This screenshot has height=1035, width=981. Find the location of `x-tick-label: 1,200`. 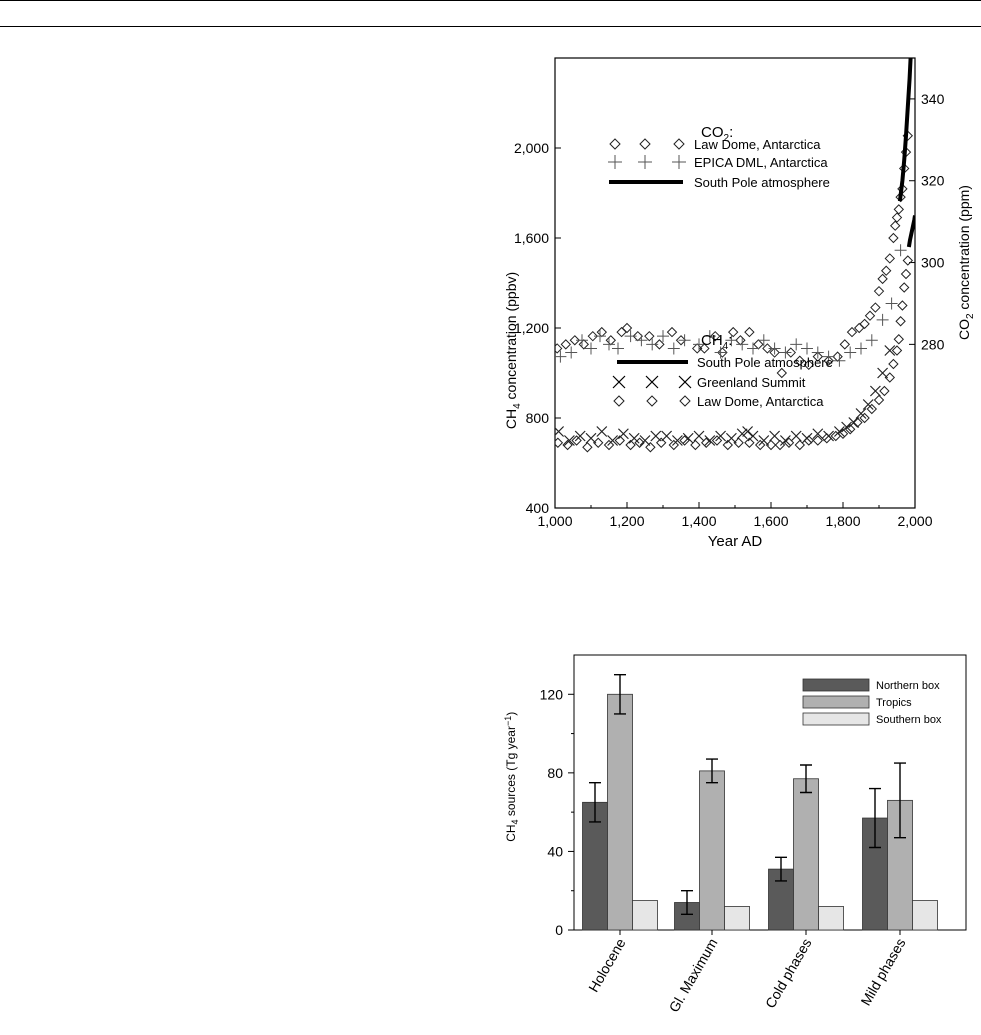

x-tick-label: 1,200 is located at coordinates (626, 521).